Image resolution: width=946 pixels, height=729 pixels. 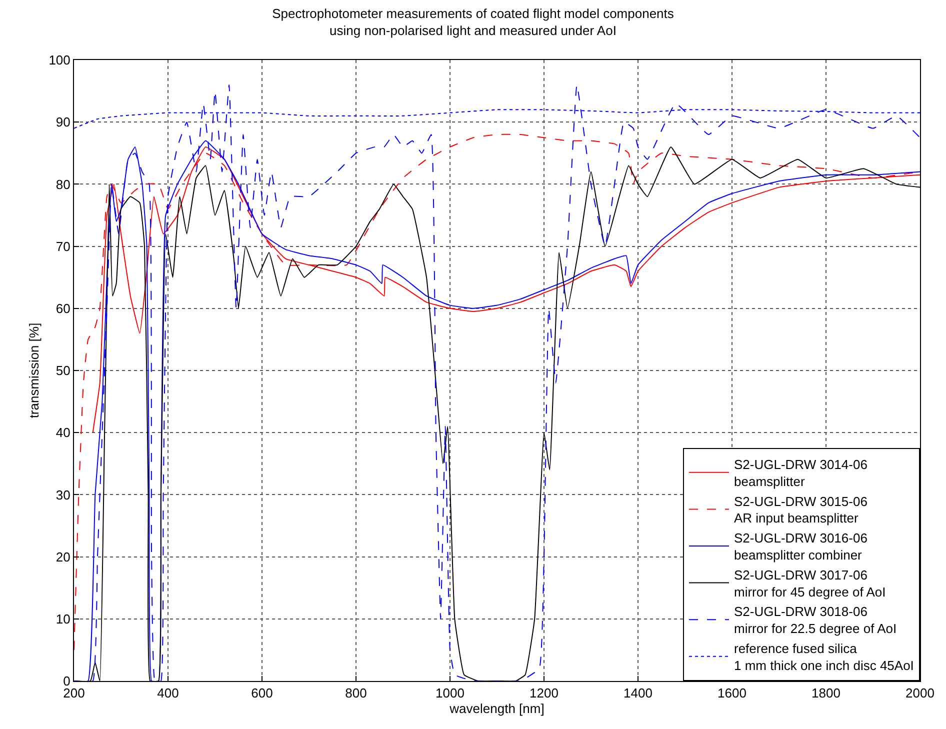 What do you see at coordinates (801, 473) in the screenshot?
I see `legend-label: S2-UGL-DRW 3014-06 beamsplitter` at bounding box center [801, 473].